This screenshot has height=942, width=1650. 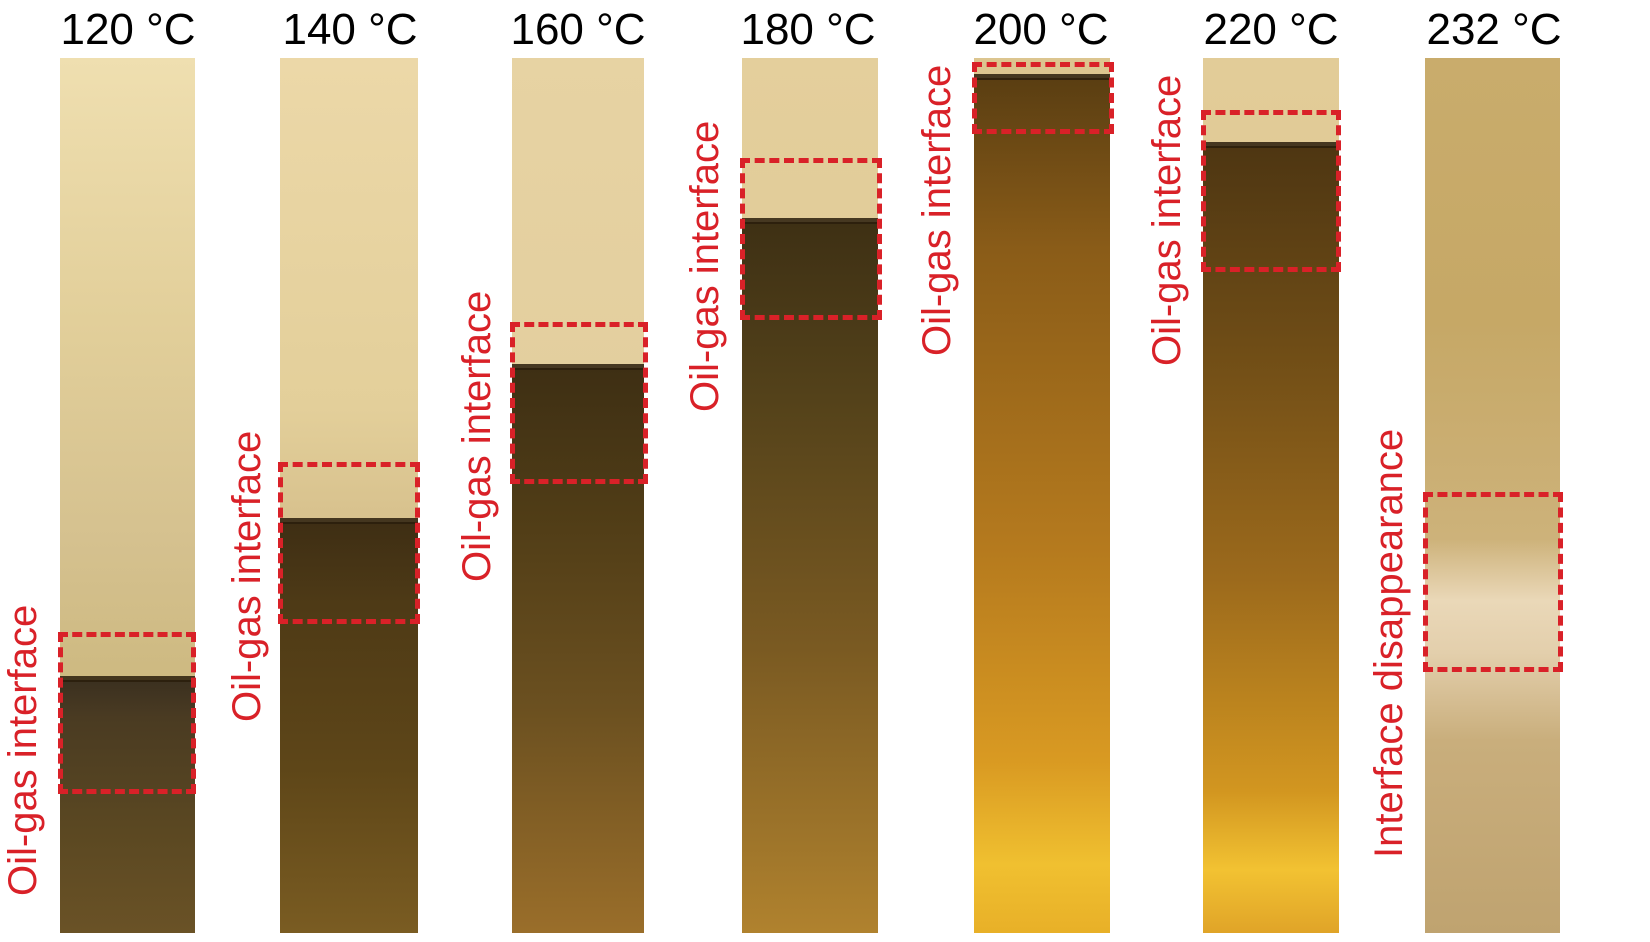 I want to click on temperature-label: 160 °C, so click(x=578, y=29).